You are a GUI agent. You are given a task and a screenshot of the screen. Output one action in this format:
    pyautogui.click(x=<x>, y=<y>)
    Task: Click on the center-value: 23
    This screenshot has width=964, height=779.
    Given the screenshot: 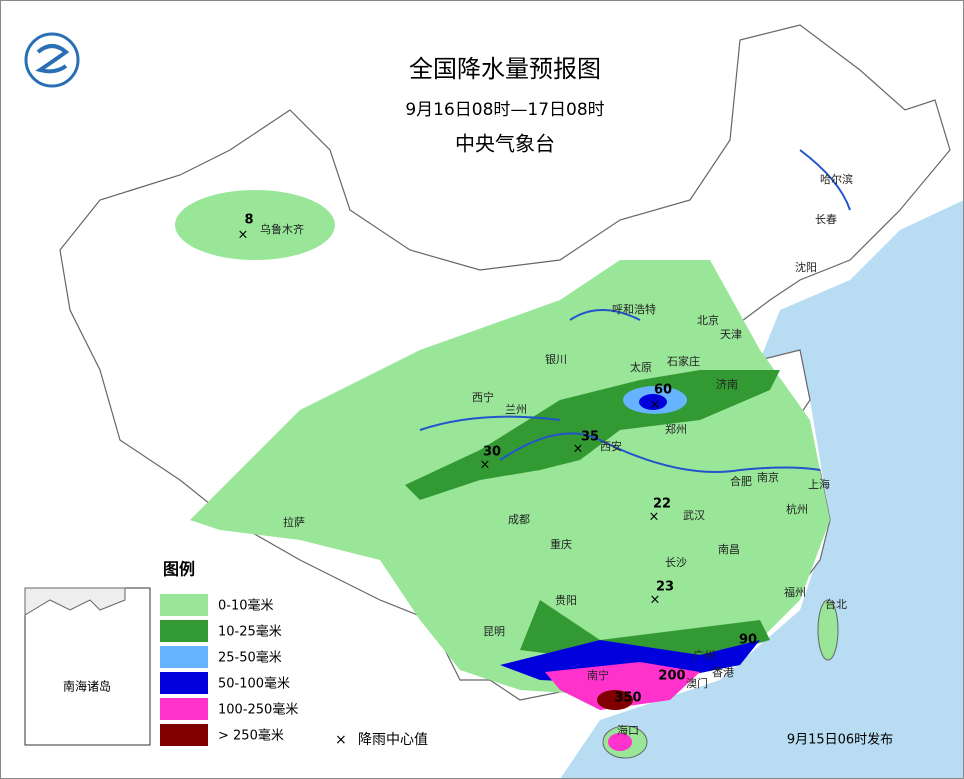 What is the action you would take?
    pyautogui.click(x=665, y=587)
    